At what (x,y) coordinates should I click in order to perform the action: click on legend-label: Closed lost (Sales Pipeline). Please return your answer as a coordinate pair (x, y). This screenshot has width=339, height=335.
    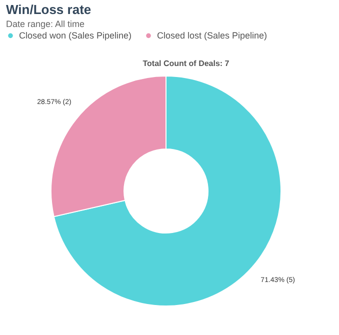
    Looking at the image, I should click on (212, 35).